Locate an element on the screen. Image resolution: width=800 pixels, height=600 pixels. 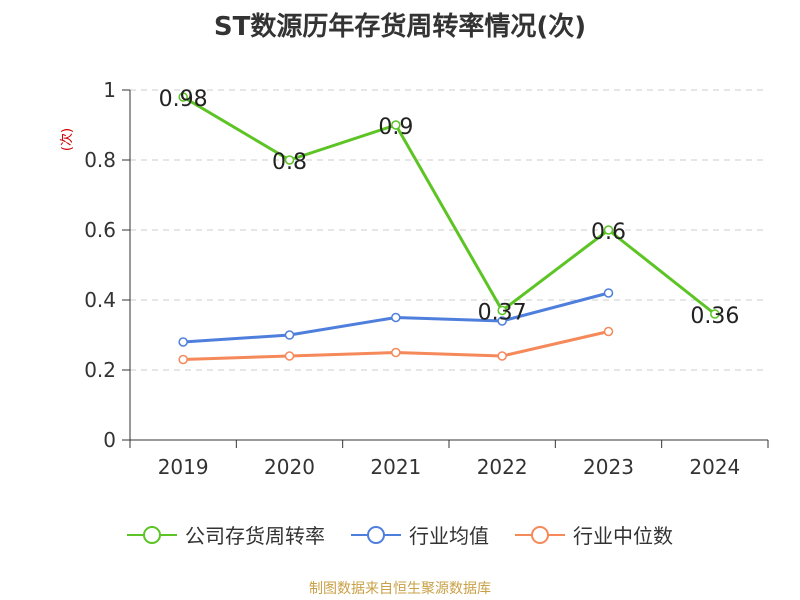
legend-item: 行业中位数 is located at coordinates (594, 534).